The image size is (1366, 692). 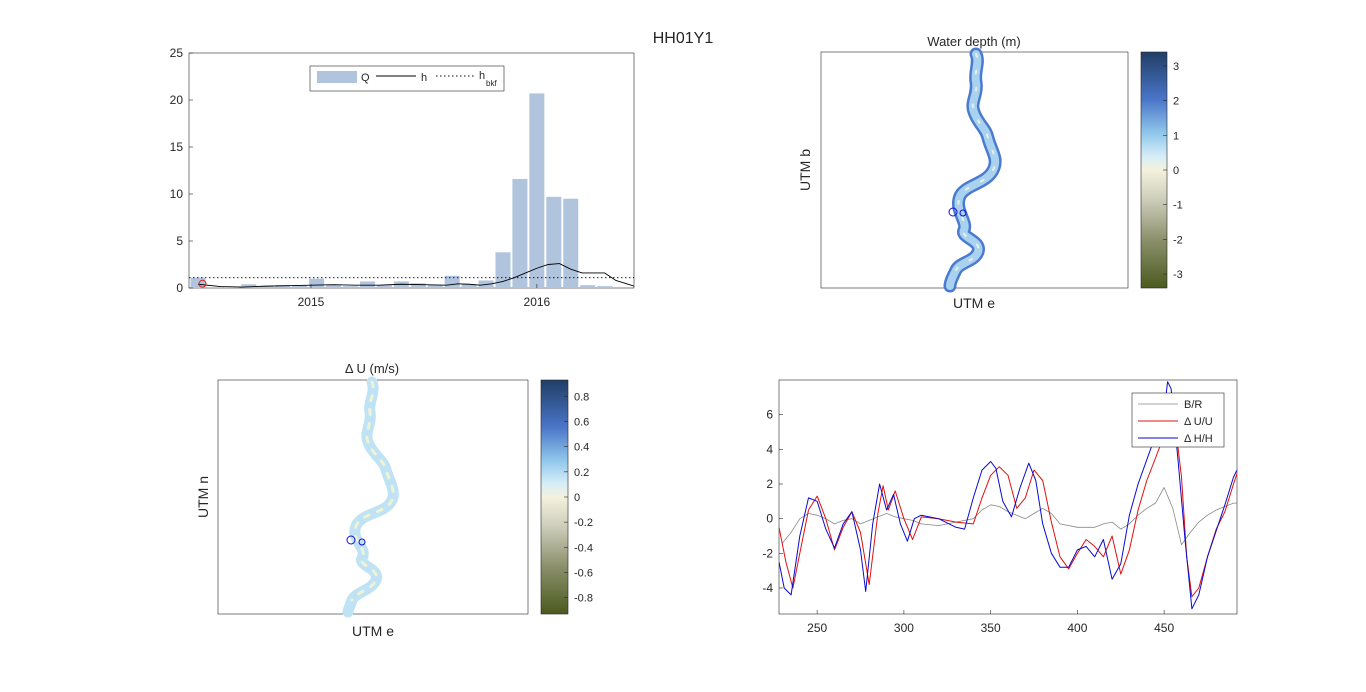 What do you see at coordinates (1198, 439) in the screenshot?
I see `legend-dh-label: Δ H/H` at bounding box center [1198, 439].